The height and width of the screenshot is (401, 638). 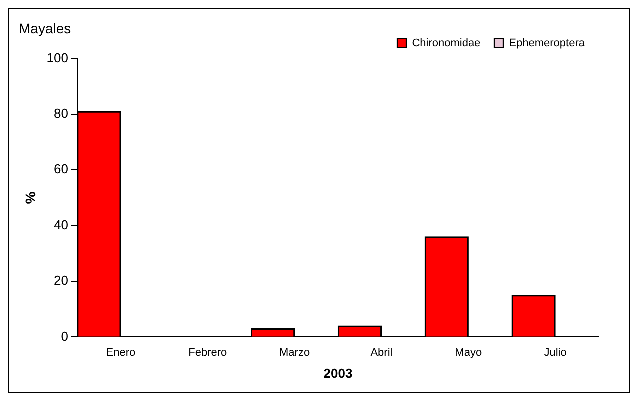 What do you see at coordinates (547, 43) in the screenshot?
I see `legend-label: Ephemeroptera` at bounding box center [547, 43].